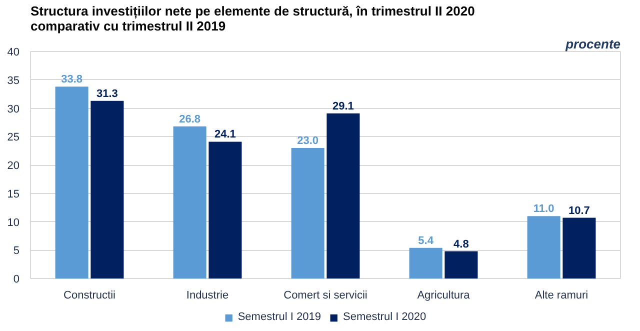 This screenshot has width=640, height=331. What do you see at coordinates (13, 52) in the screenshot?
I see `y-tick-label: 40` at bounding box center [13, 52].